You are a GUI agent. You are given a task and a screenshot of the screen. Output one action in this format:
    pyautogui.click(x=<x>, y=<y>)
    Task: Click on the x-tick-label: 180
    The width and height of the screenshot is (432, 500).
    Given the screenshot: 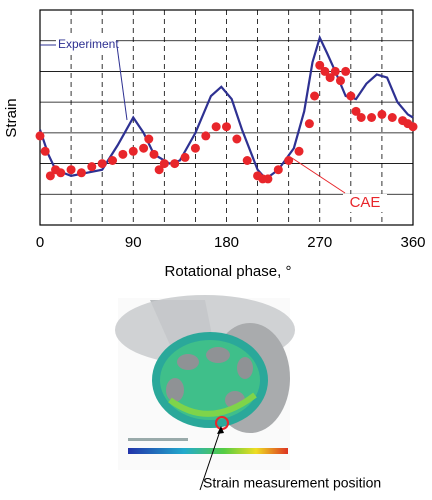 What is the action you would take?
    pyautogui.click(x=226, y=242)
    